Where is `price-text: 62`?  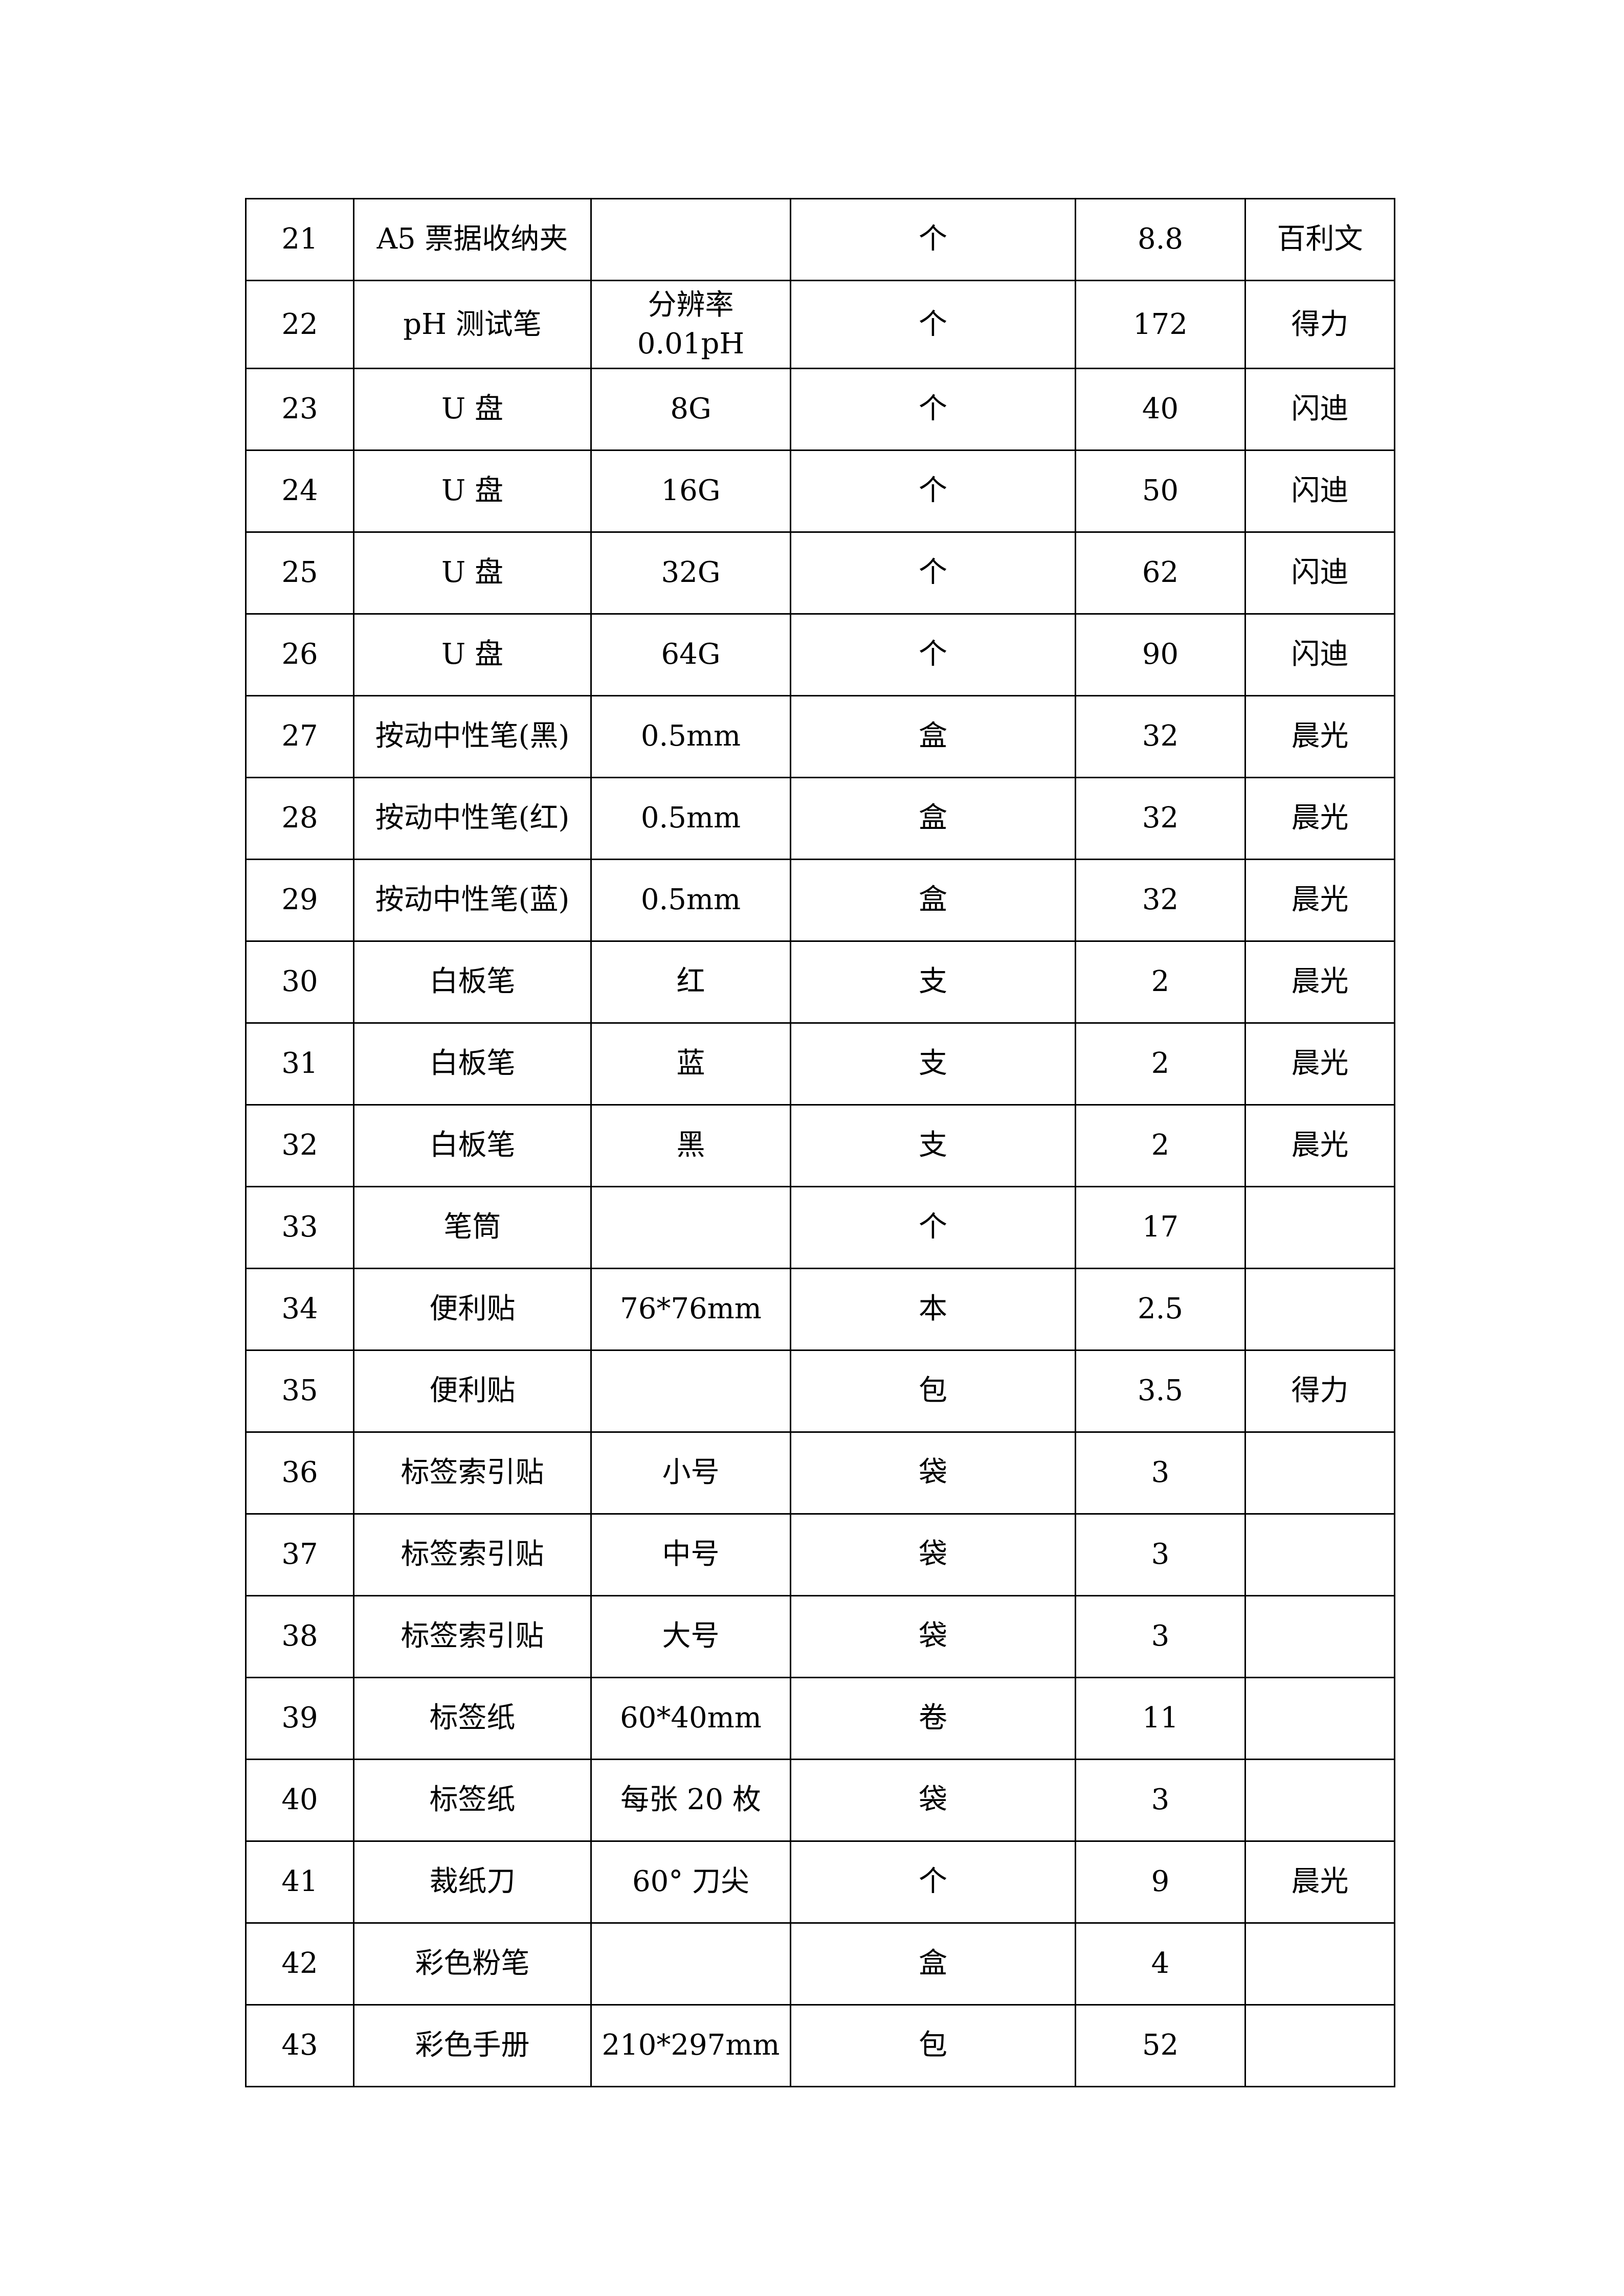 price-text: 62 is located at coordinates (1160, 573).